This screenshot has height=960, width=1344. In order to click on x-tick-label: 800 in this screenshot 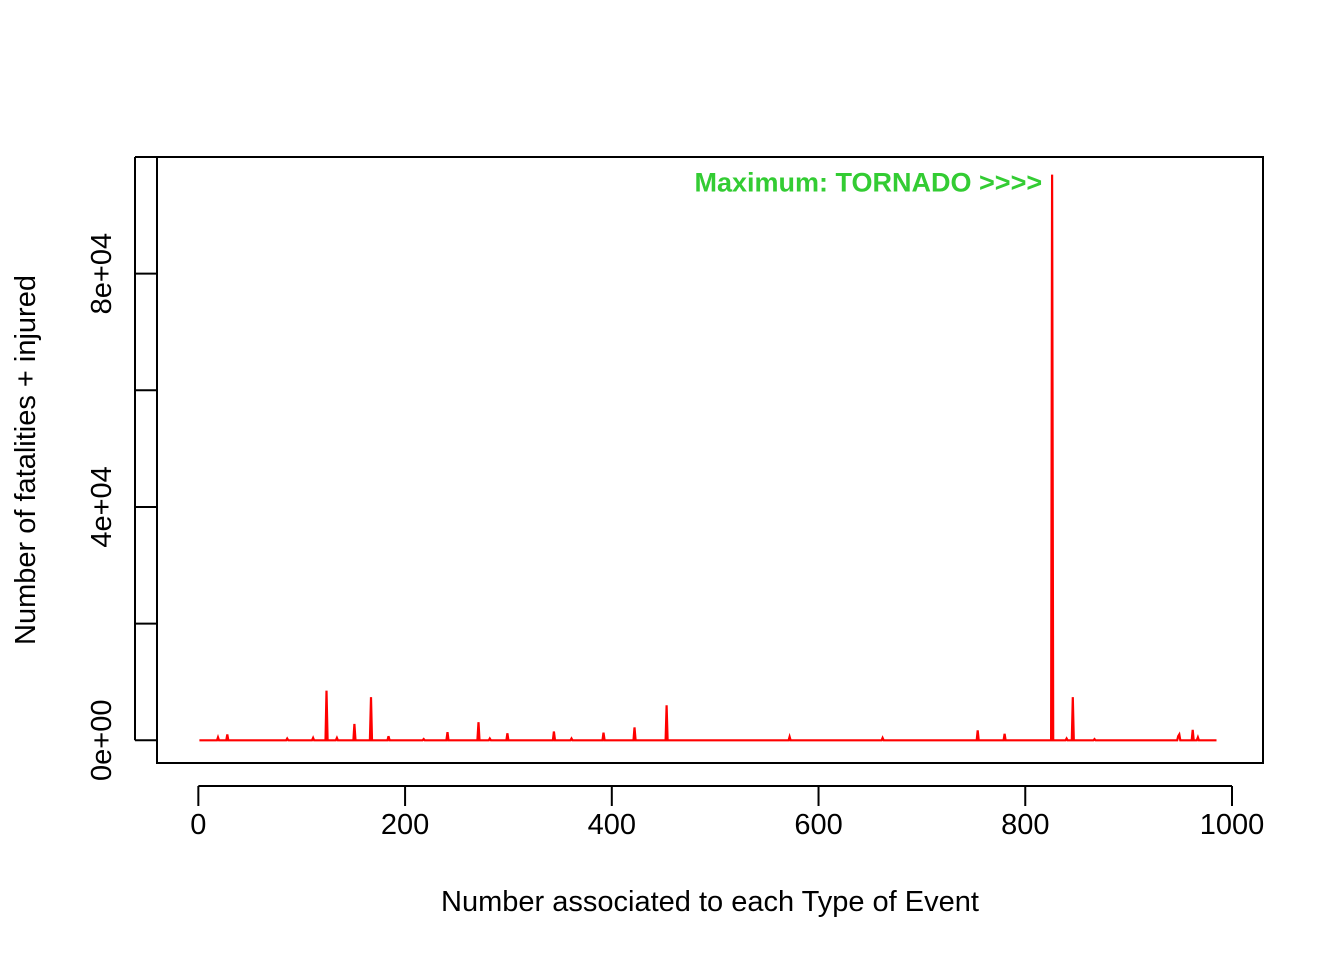, I will do `click(1025, 825)`.